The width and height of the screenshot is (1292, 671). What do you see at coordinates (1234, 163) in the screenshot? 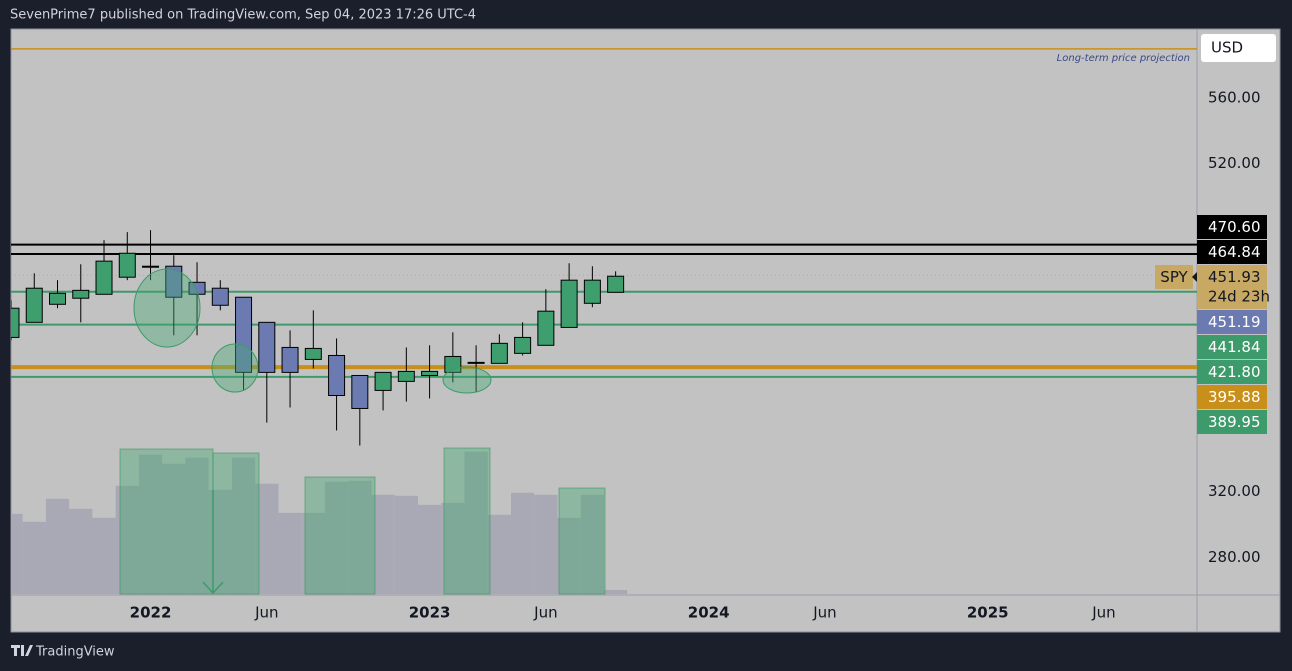
I see `y-tick-label: 520.00` at bounding box center [1234, 163].